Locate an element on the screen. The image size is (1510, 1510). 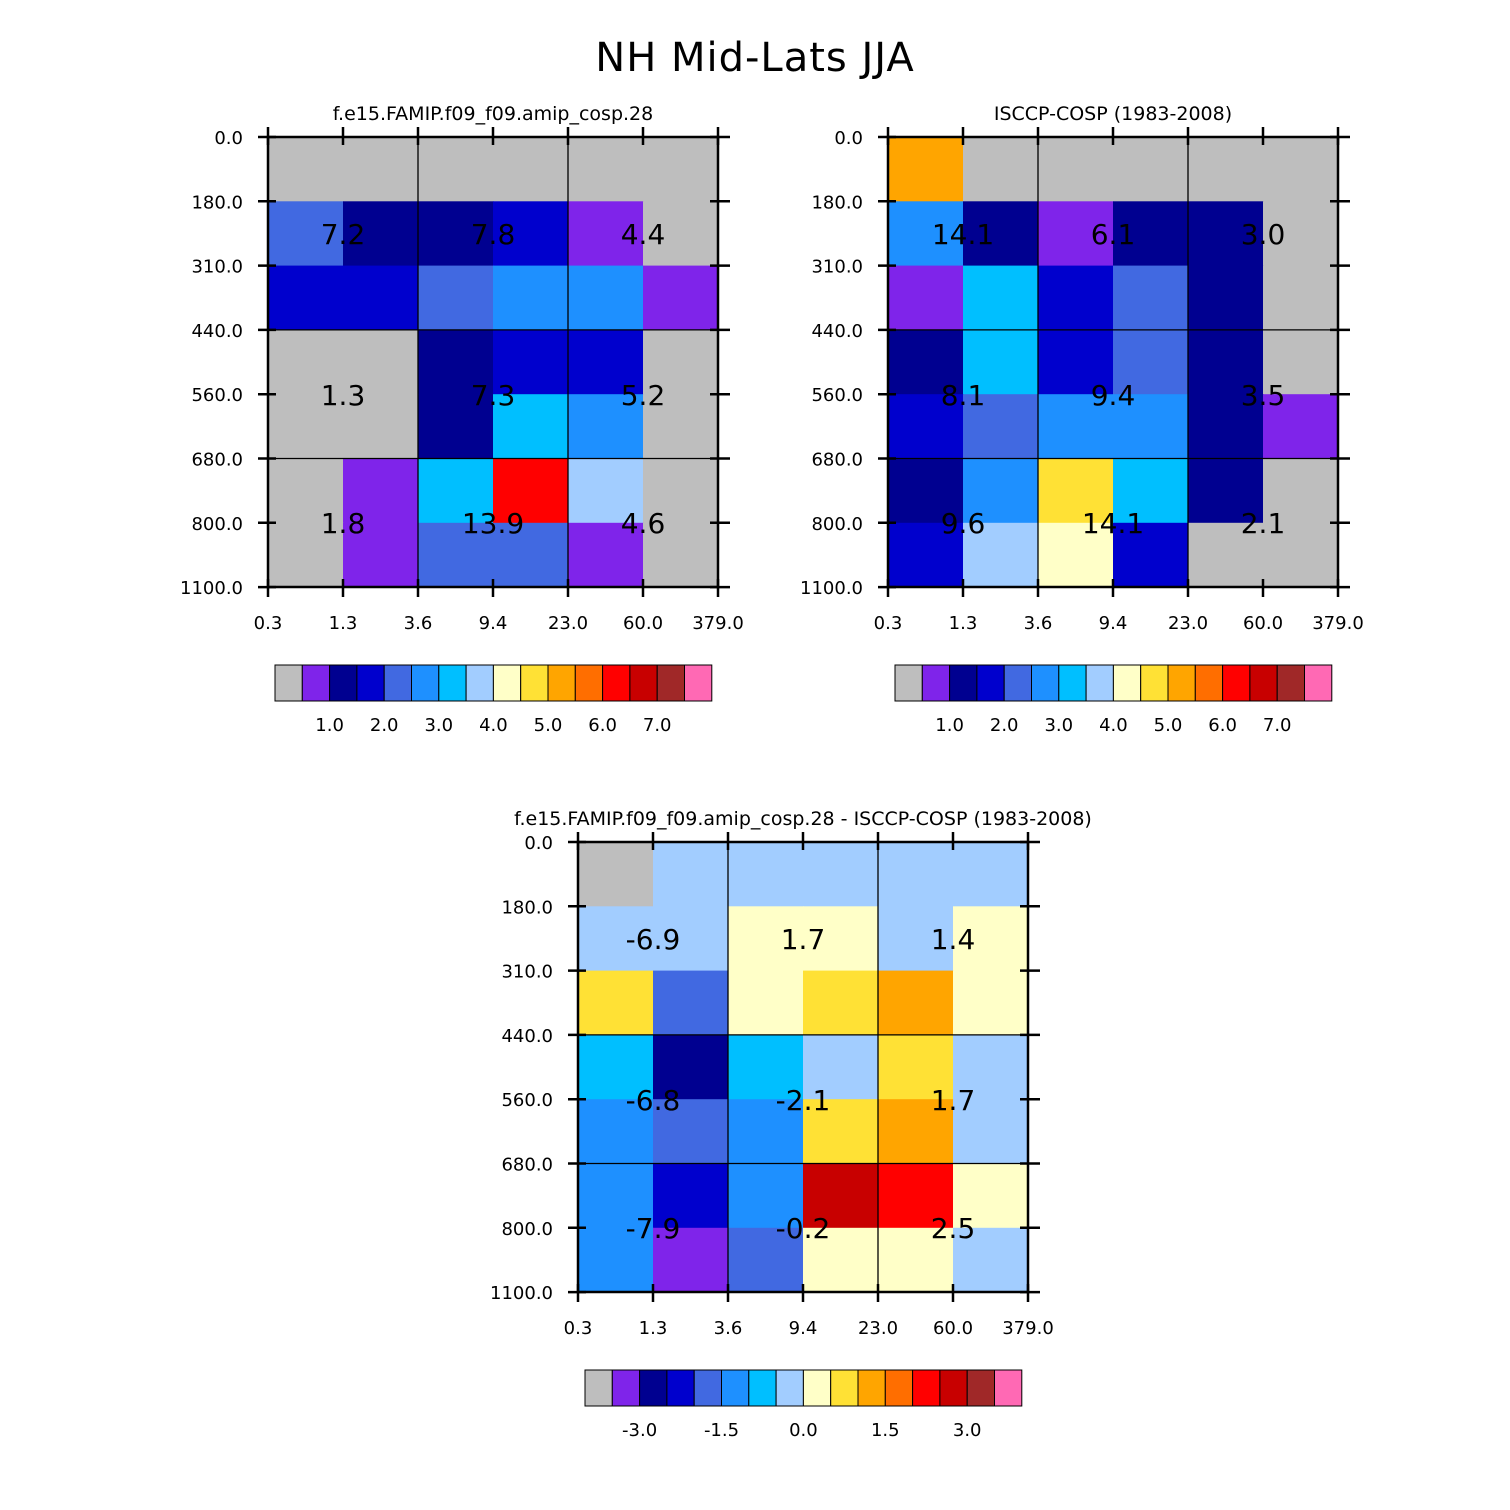
panel-title: ISCCP-COSP (1983-2008) is located at coordinates (1113, 114).